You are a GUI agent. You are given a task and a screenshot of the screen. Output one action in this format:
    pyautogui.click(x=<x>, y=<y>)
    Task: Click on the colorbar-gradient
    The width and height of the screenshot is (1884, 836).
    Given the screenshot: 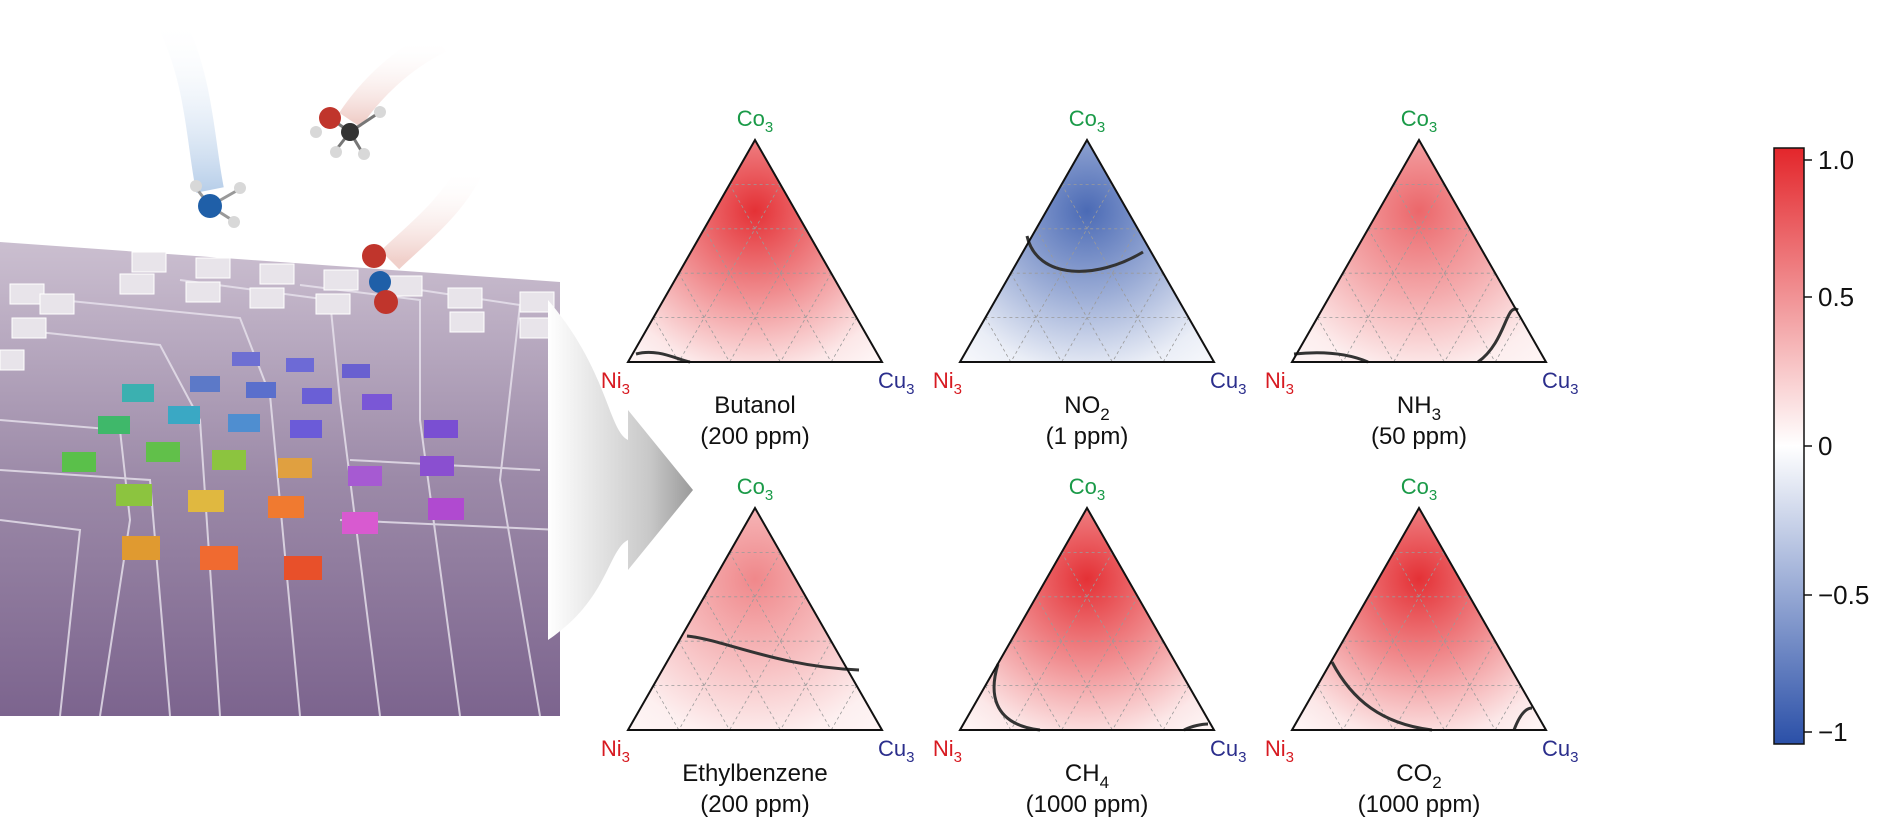 What is the action you would take?
    pyautogui.click(x=1789, y=446)
    